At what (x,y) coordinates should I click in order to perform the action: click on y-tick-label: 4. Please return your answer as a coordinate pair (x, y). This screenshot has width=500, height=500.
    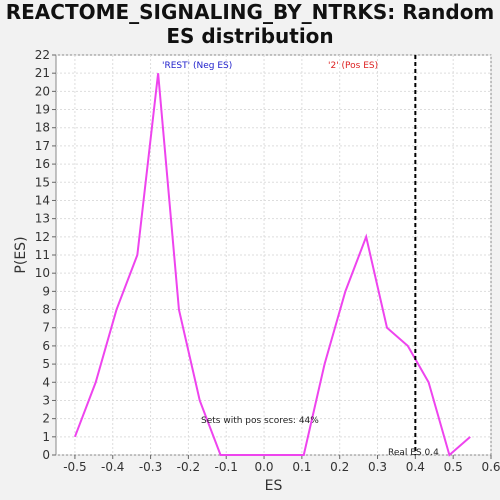
    Looking at the image, I should click on (46, 382).